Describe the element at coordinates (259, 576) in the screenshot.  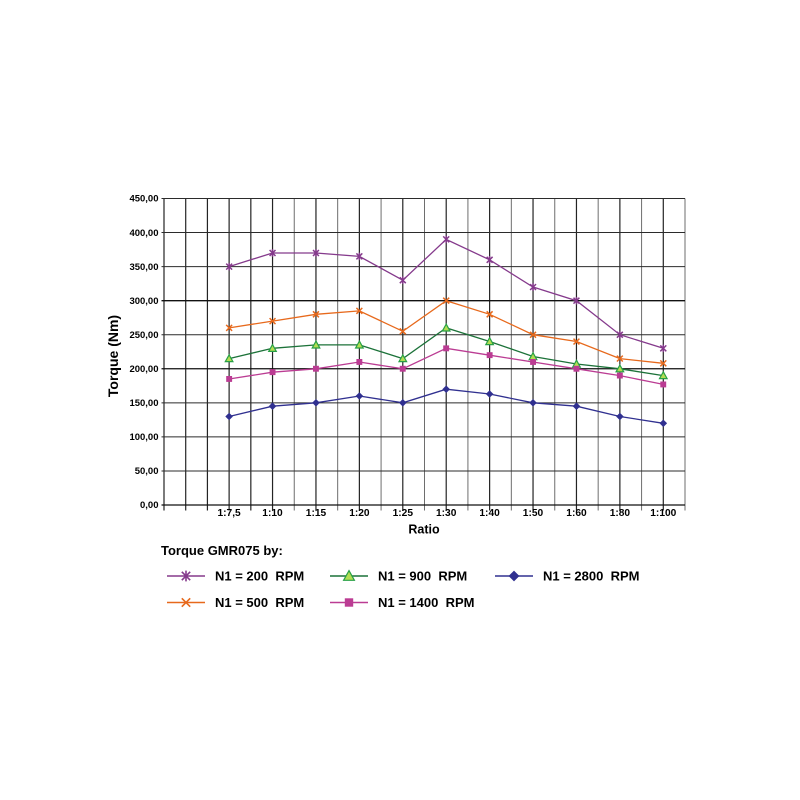
I see `svg-text: N1 = 200 RPM` at that location.